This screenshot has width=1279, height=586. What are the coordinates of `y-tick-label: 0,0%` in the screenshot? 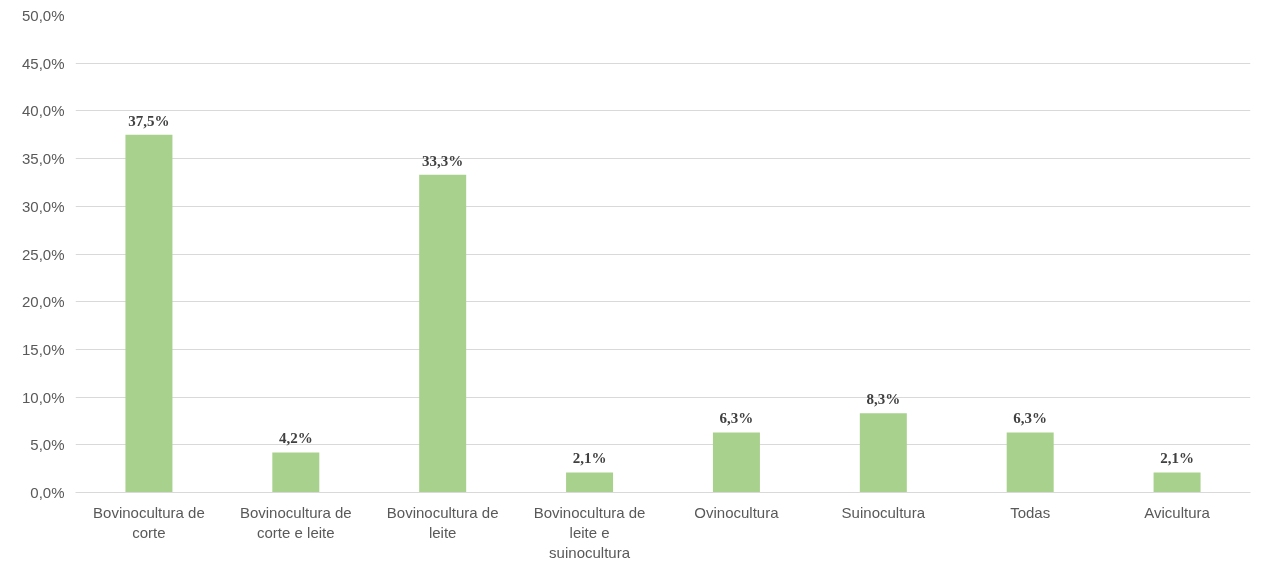 It's located at (47, 492).